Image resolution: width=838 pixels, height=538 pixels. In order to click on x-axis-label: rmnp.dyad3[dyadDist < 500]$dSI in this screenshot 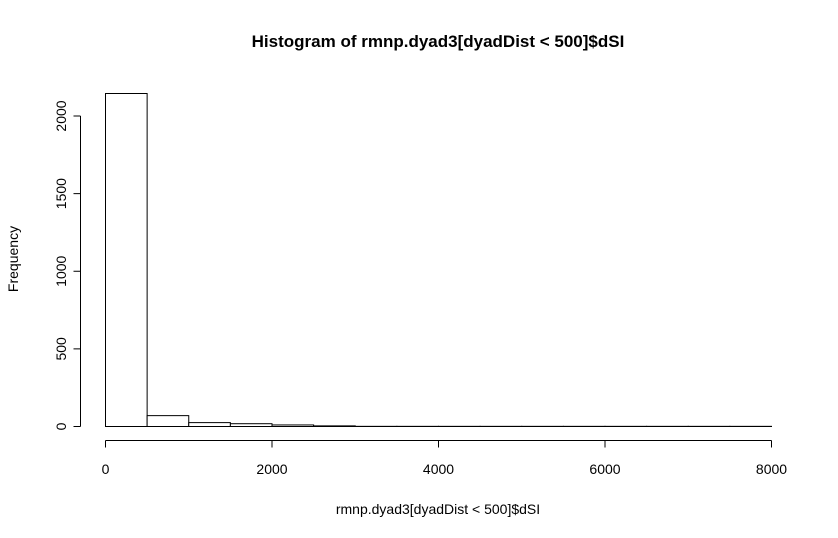, I will do `click(438, 509)`.